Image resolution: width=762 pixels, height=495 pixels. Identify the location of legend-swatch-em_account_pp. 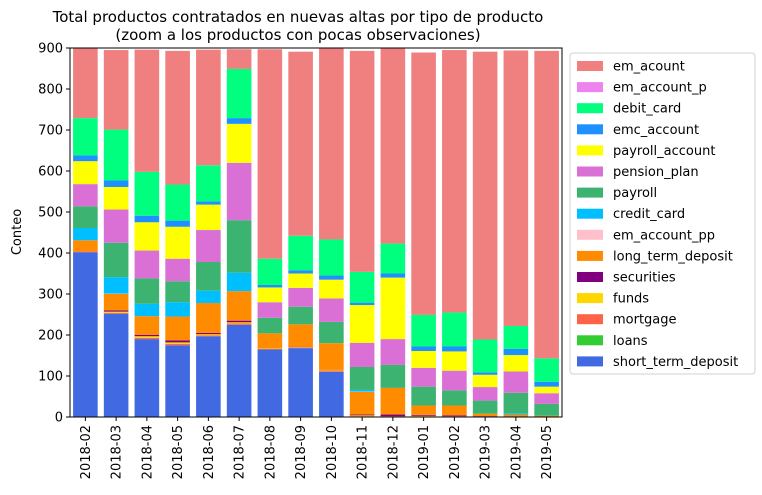
(590, 234).